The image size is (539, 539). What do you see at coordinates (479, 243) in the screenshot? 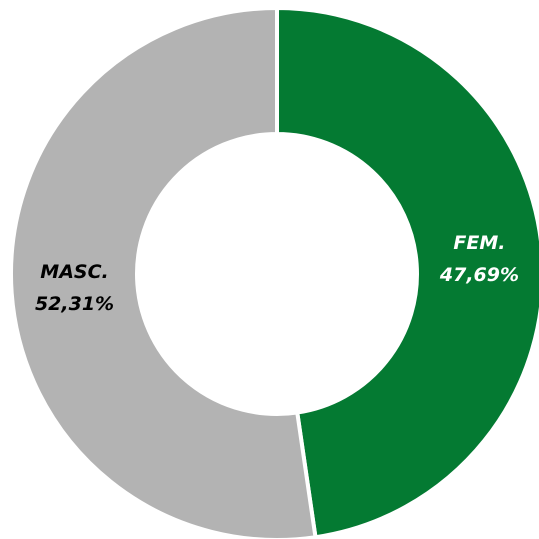
I see `slice-category-label: FEM.` at bounding box center [479, 243].